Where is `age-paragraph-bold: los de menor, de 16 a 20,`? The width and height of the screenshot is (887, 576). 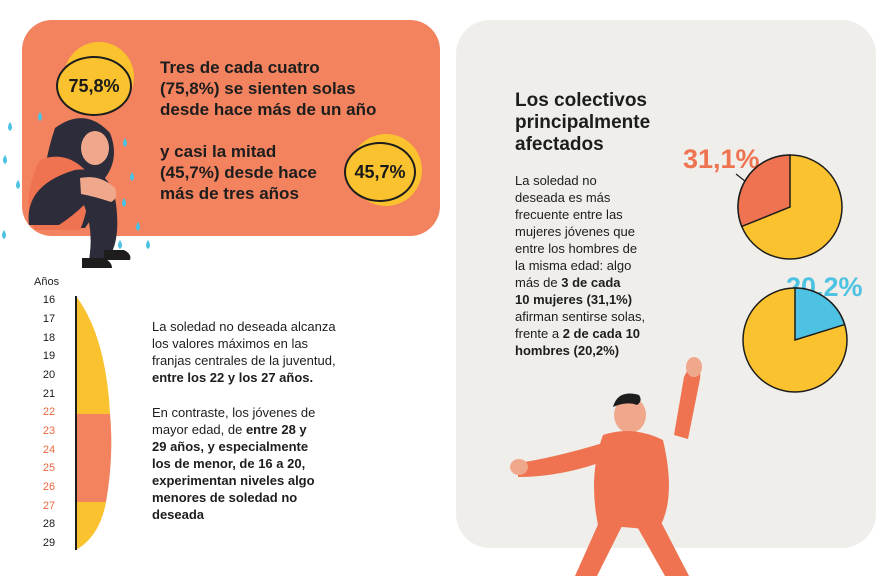
age-paragraph-bold: los de menor, de 16 a 20, is located at coordinates (229, 463).